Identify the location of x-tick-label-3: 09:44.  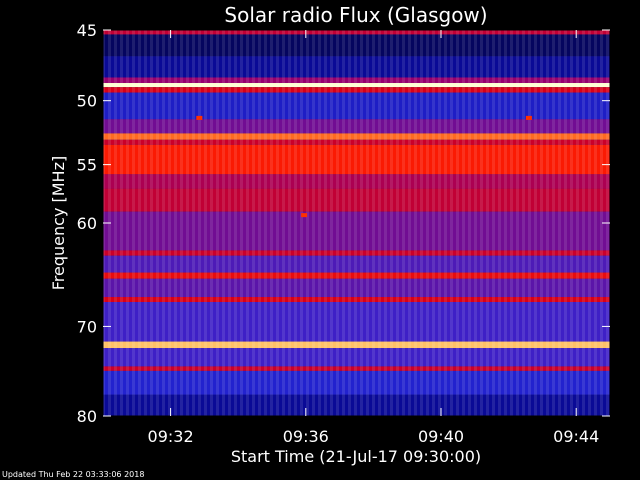
(576, 436).